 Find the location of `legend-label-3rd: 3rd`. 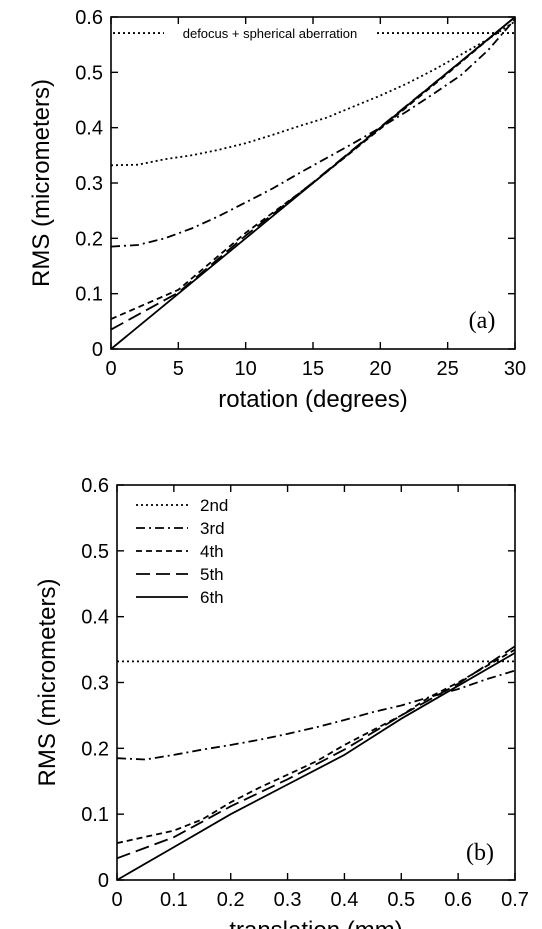

legend-label-3rd: 3rd is located at coordinates (212, 528).